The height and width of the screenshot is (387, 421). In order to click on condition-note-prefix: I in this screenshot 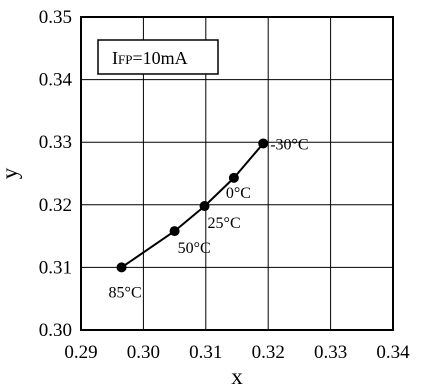, I will do `click(115, 58)`.